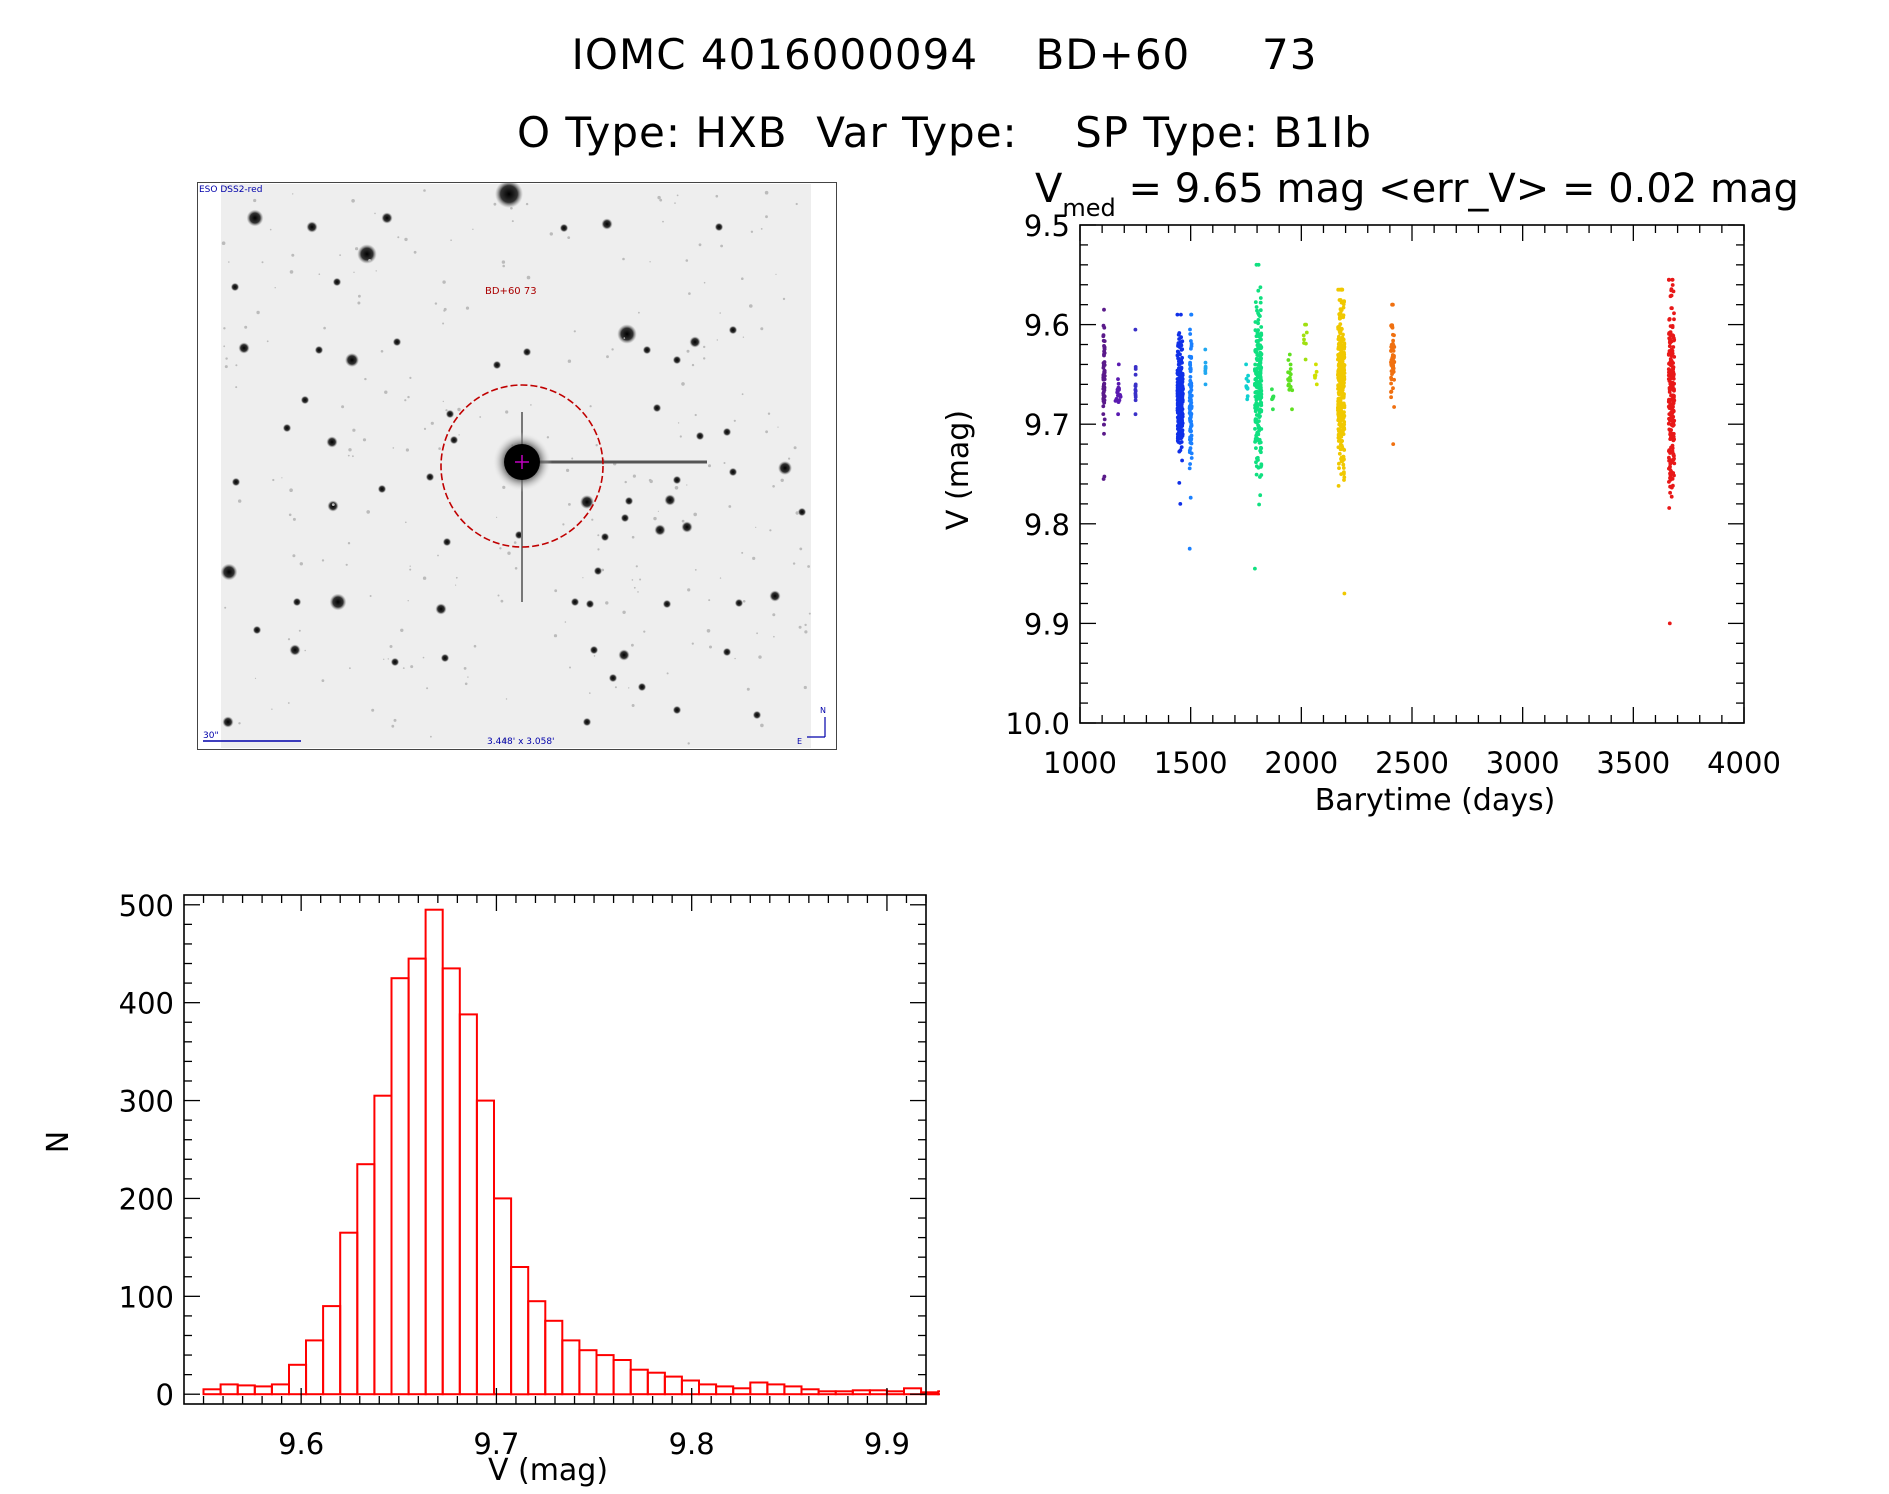 Image resolution: width=1889 pixels, height=1494 pixels. I want to click on svg-text:Vmed = 9.65 mag <err_V> = 0.02: Vmed = 9.65 mag <err_V> = 0.02 mag, so click(1417, 196).